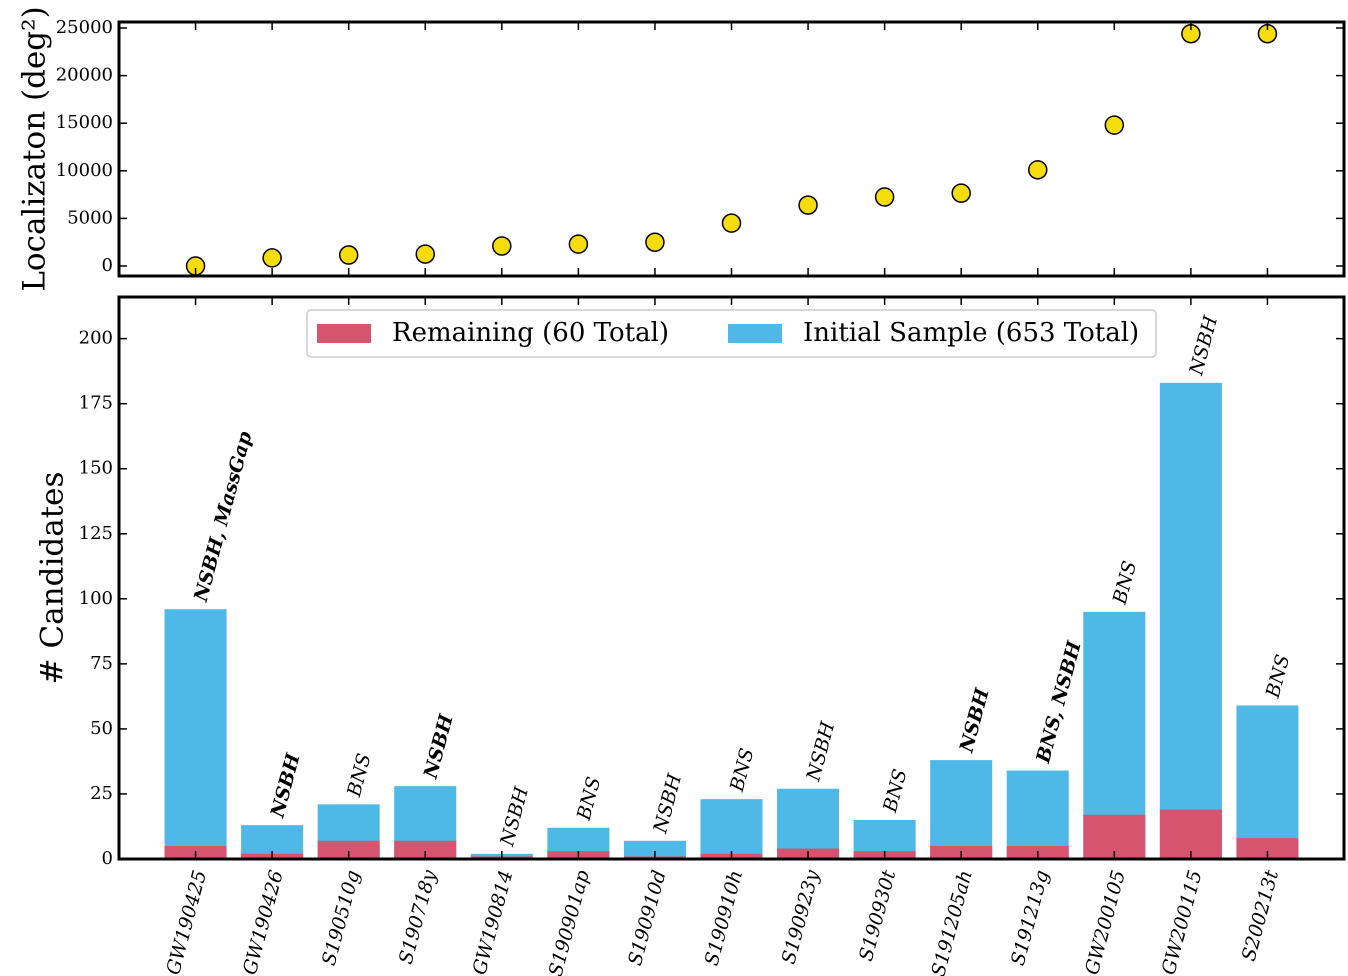 Image resolution: width=1348 pixels, height=976 pixels. Describe the element at coordinates (341, 918) in the screenshot. I see `x-tick-label: S190510g` at that location.